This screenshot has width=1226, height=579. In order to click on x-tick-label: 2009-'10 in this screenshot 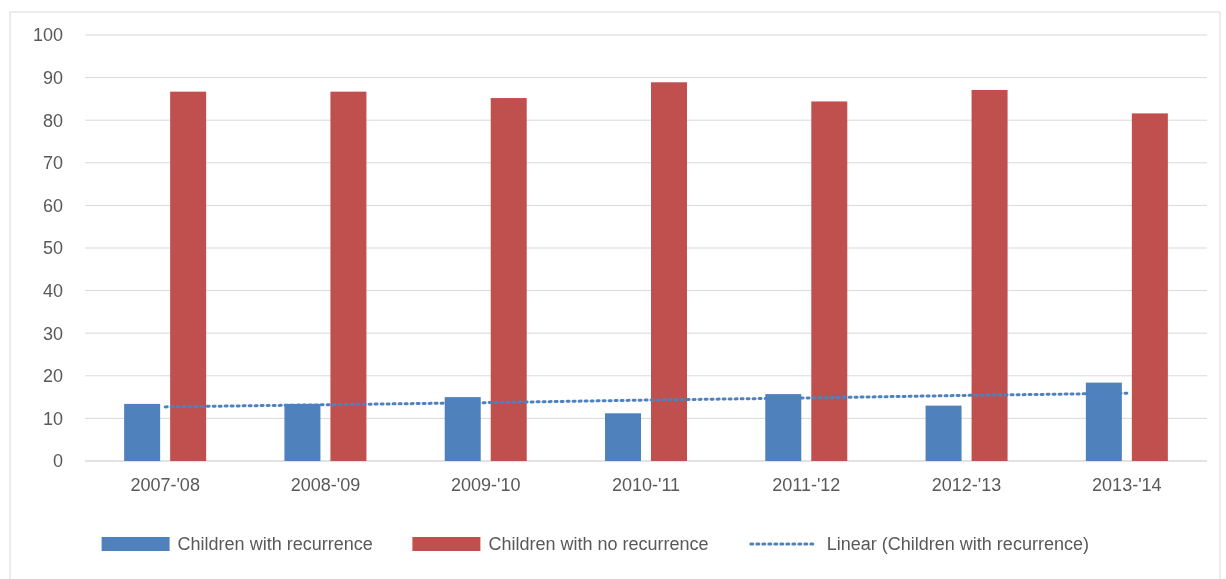, I will do `click(485, 485)`.